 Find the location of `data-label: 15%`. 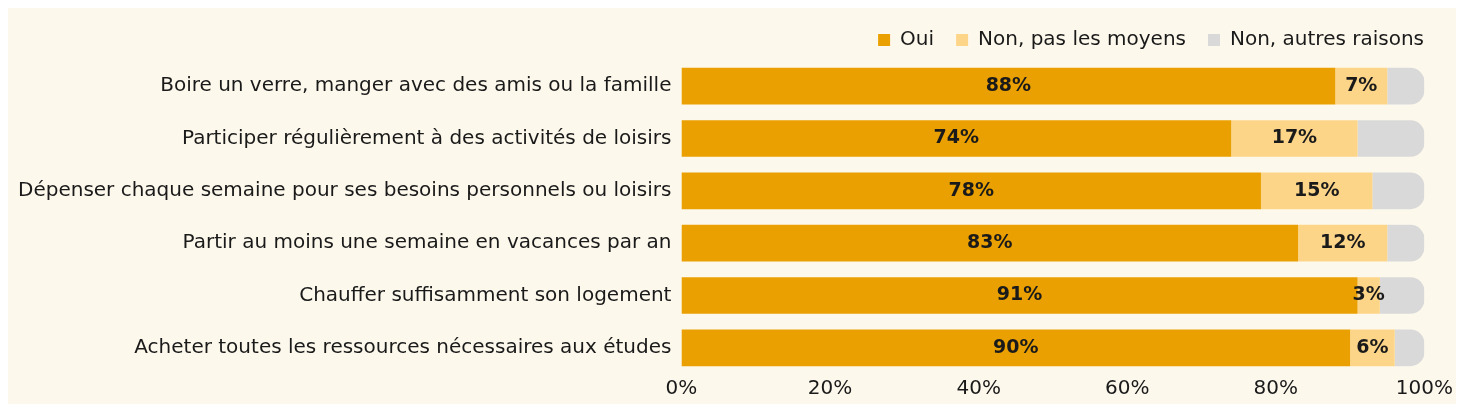

data-label: 15% is located at coordinates (1316, 188).